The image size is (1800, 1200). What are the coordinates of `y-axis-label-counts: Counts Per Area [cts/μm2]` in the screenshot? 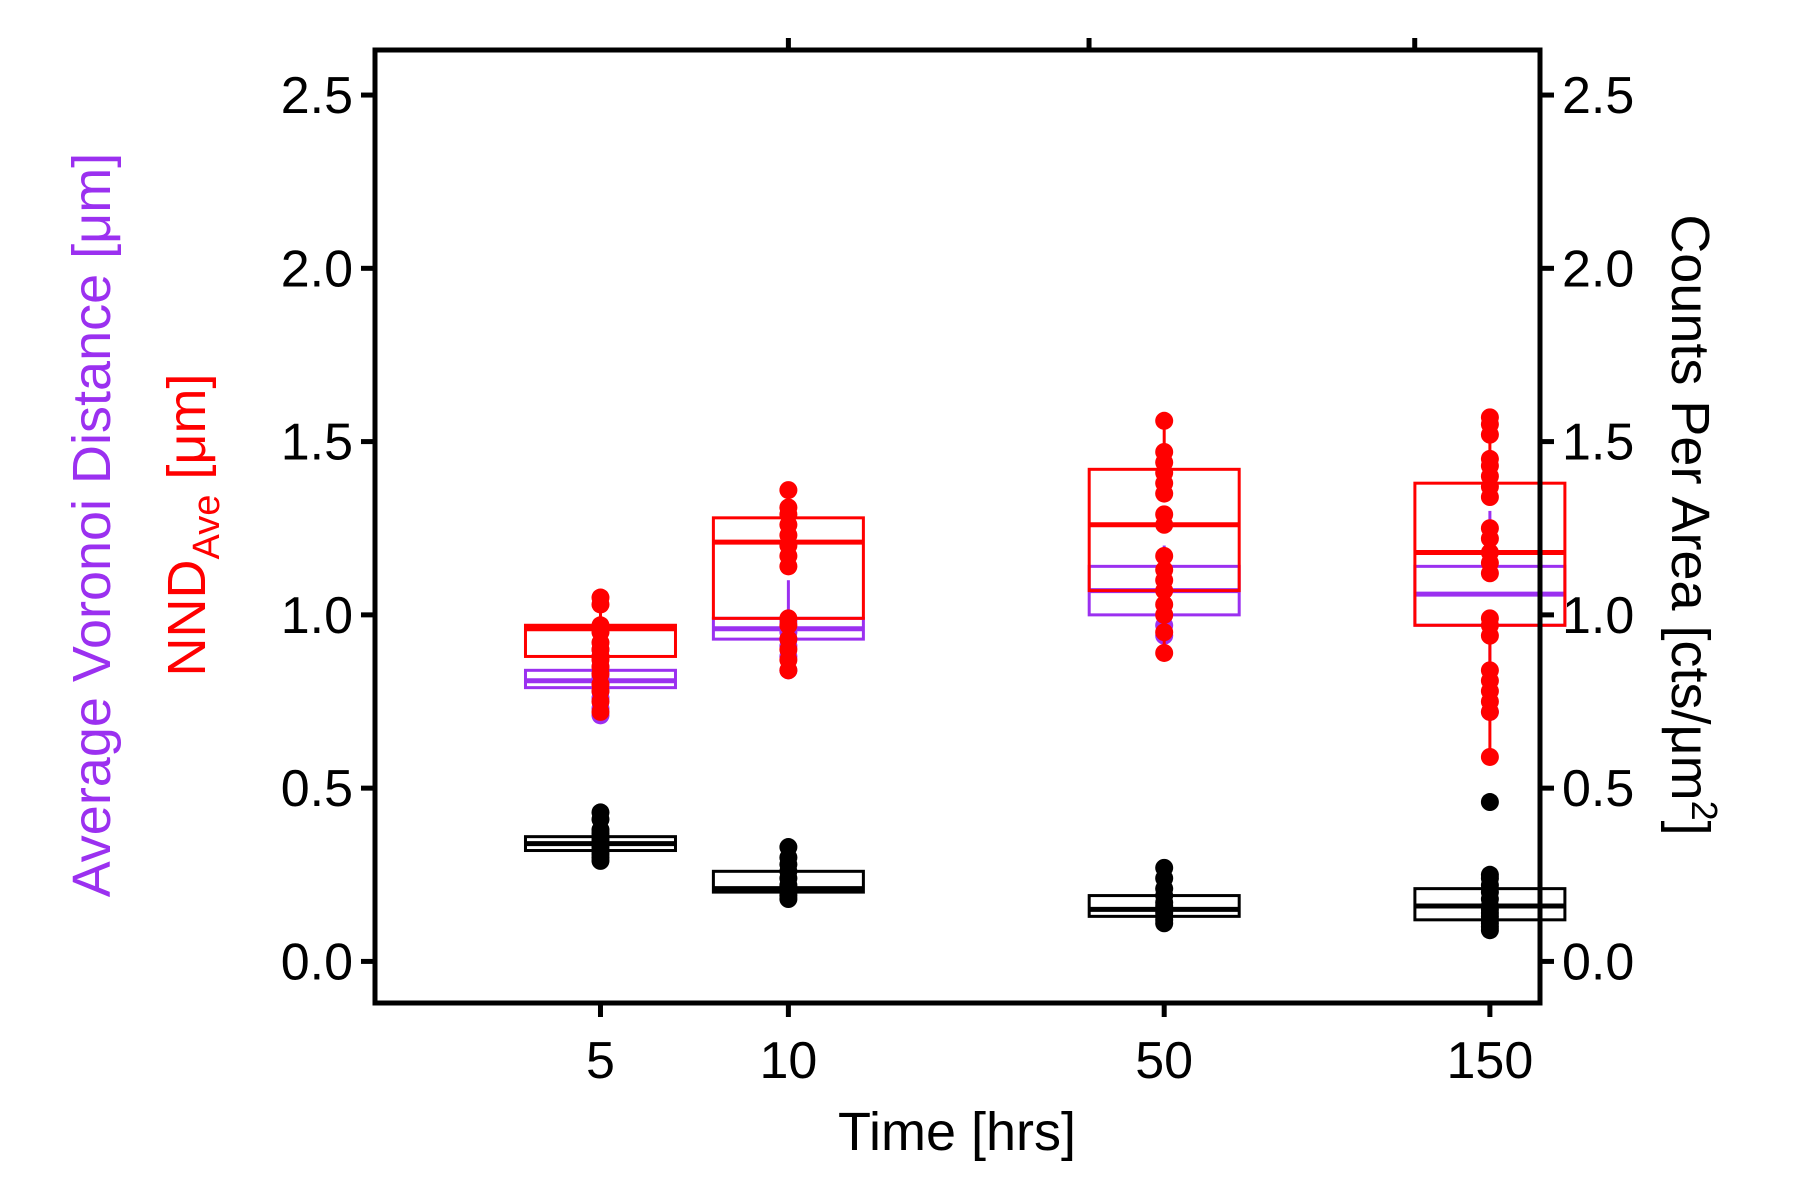 It's located at (1692, 524).